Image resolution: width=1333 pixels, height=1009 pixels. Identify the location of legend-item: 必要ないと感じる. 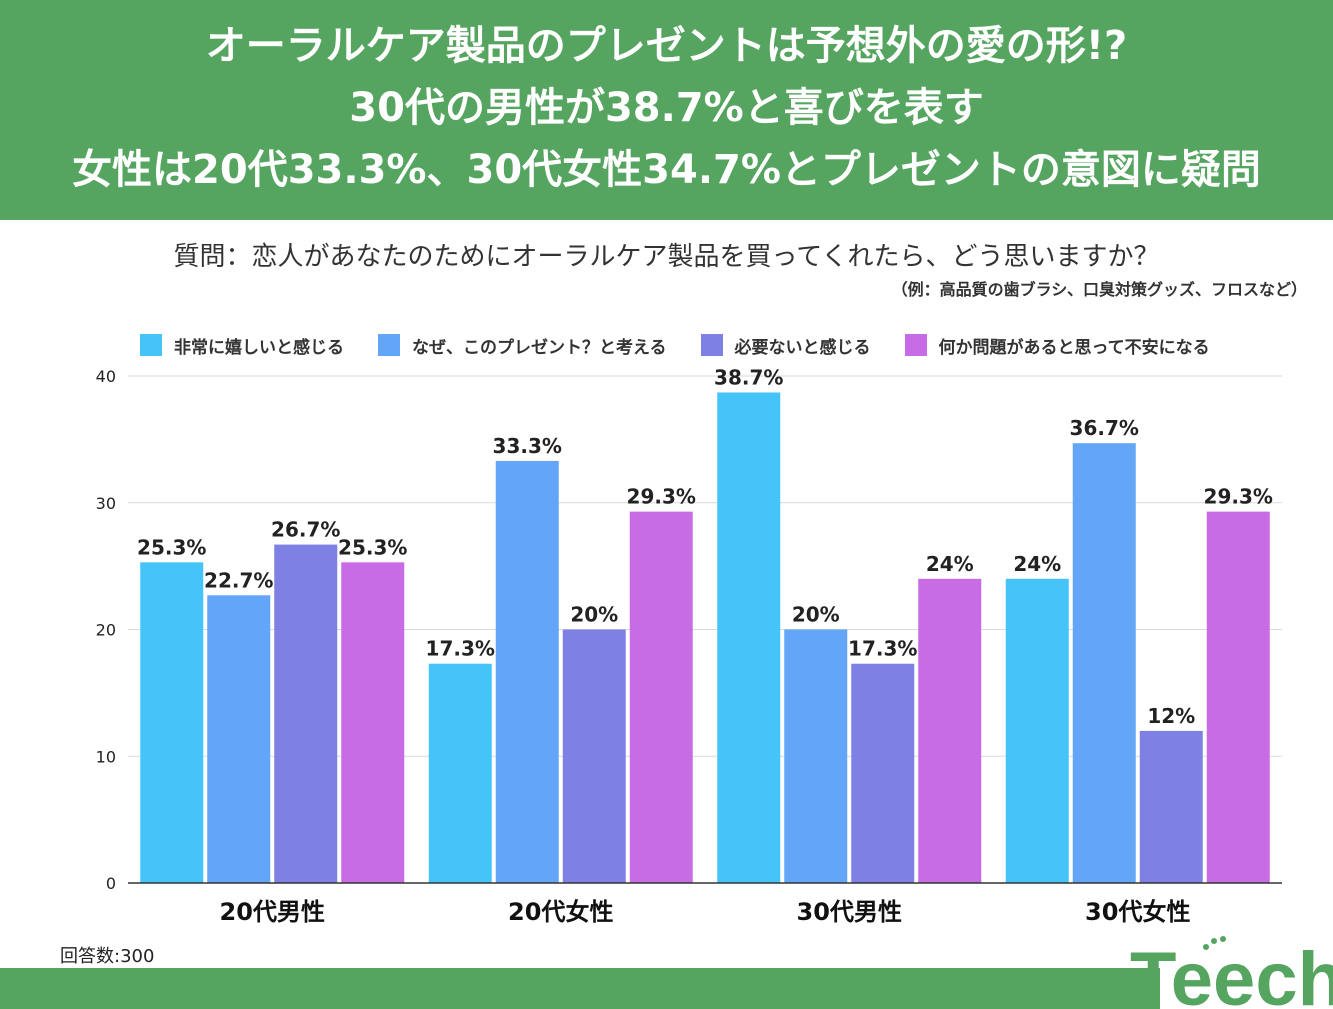
(785, 345).